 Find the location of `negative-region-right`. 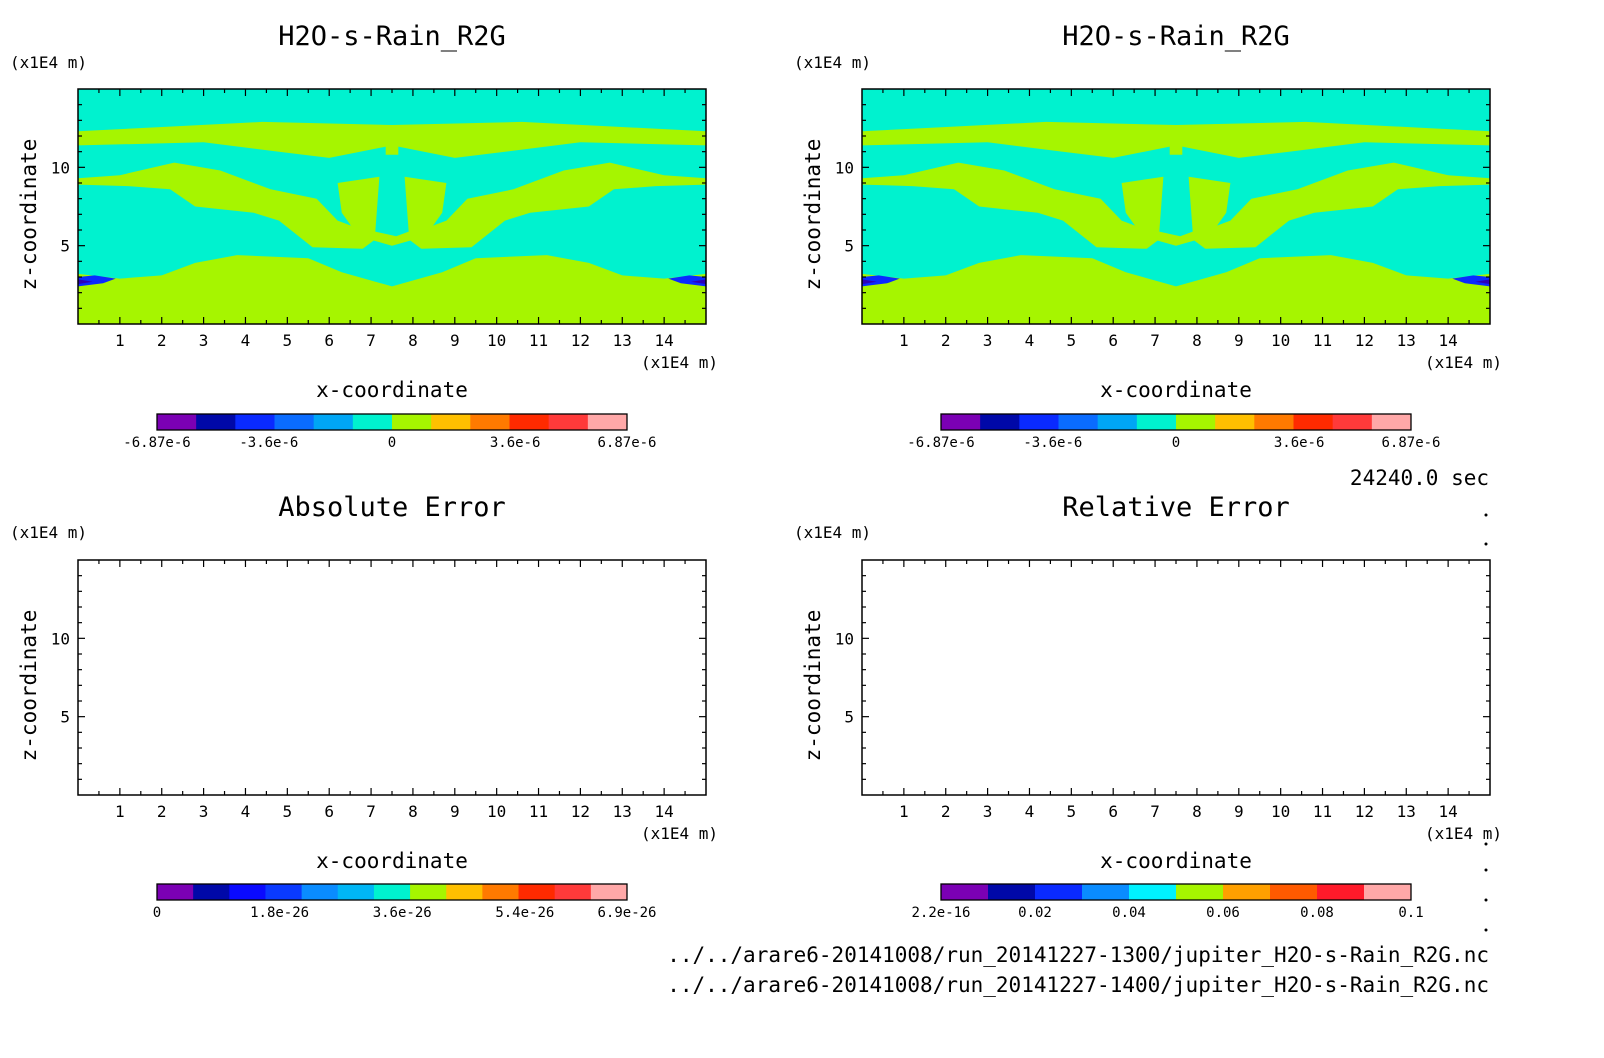

negative-region-right is located at coordinates (1471, 281).